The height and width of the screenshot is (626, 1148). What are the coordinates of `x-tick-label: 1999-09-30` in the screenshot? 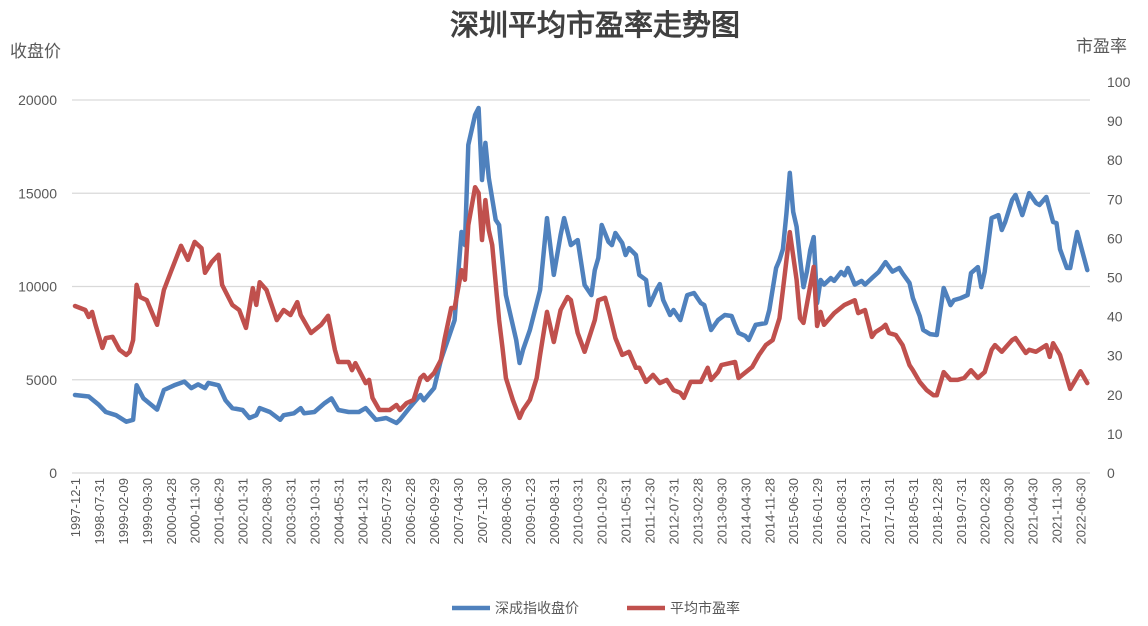 It's located at (147, 511).